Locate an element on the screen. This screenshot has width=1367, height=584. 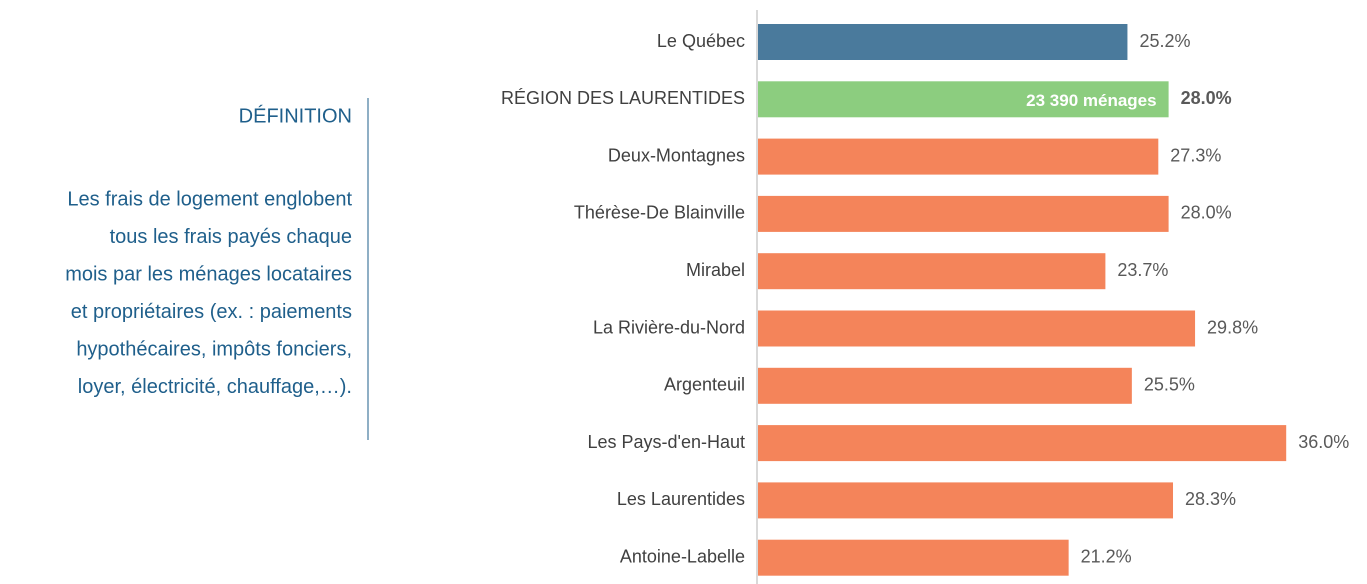
value-label: 25.2% is located at coordinates (1164, 41).